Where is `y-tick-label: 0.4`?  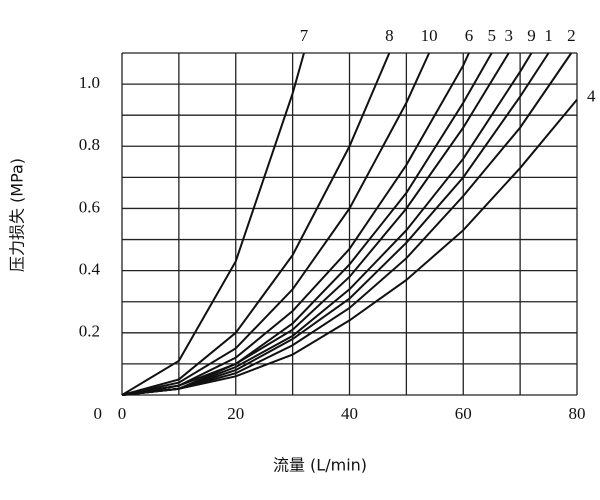
y-tick-label: 0.4 is located at coordinates (90, 269).